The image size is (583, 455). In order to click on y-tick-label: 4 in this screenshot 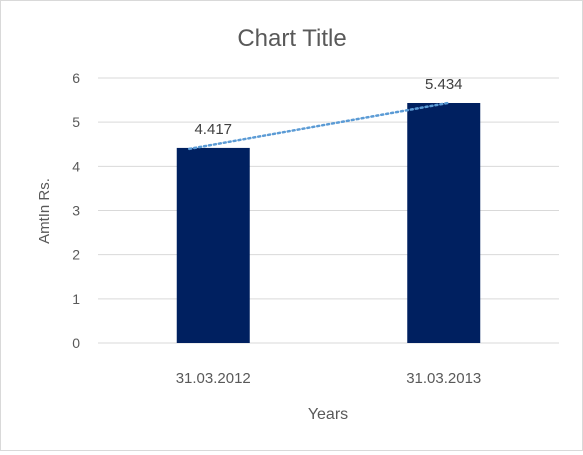, I will do `click(76, 166)`.